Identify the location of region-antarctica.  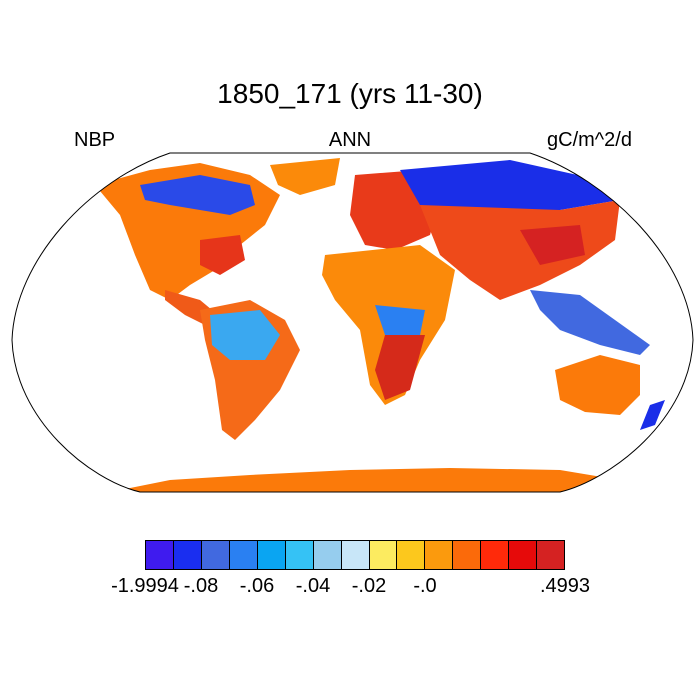
(370, 480).